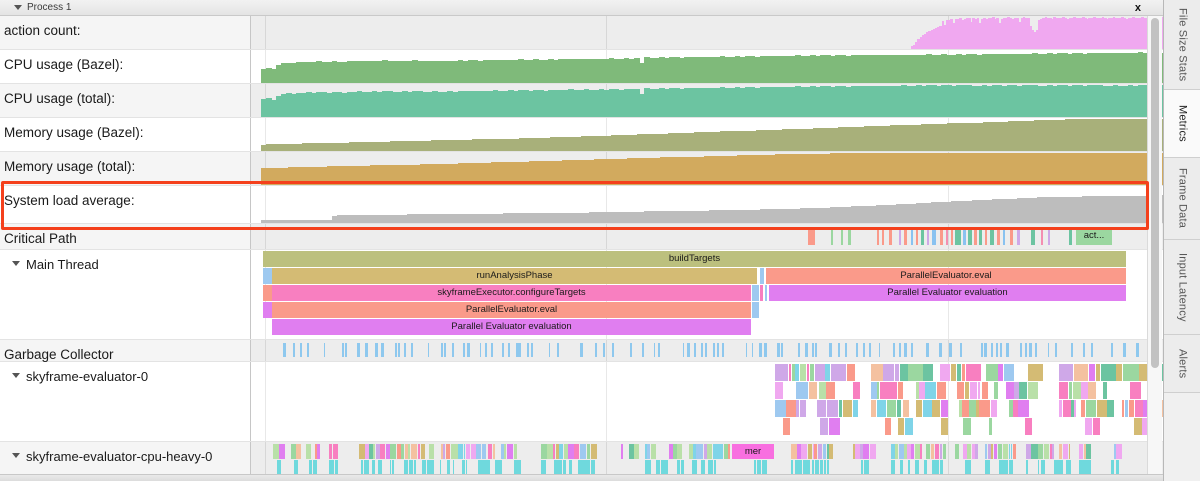  What do you see at coordinates (707, 461) in the screenshot?
I see `lane-skyframe-evaluator-cpu-heavy-0: mer` at bounding box center [707, 461].